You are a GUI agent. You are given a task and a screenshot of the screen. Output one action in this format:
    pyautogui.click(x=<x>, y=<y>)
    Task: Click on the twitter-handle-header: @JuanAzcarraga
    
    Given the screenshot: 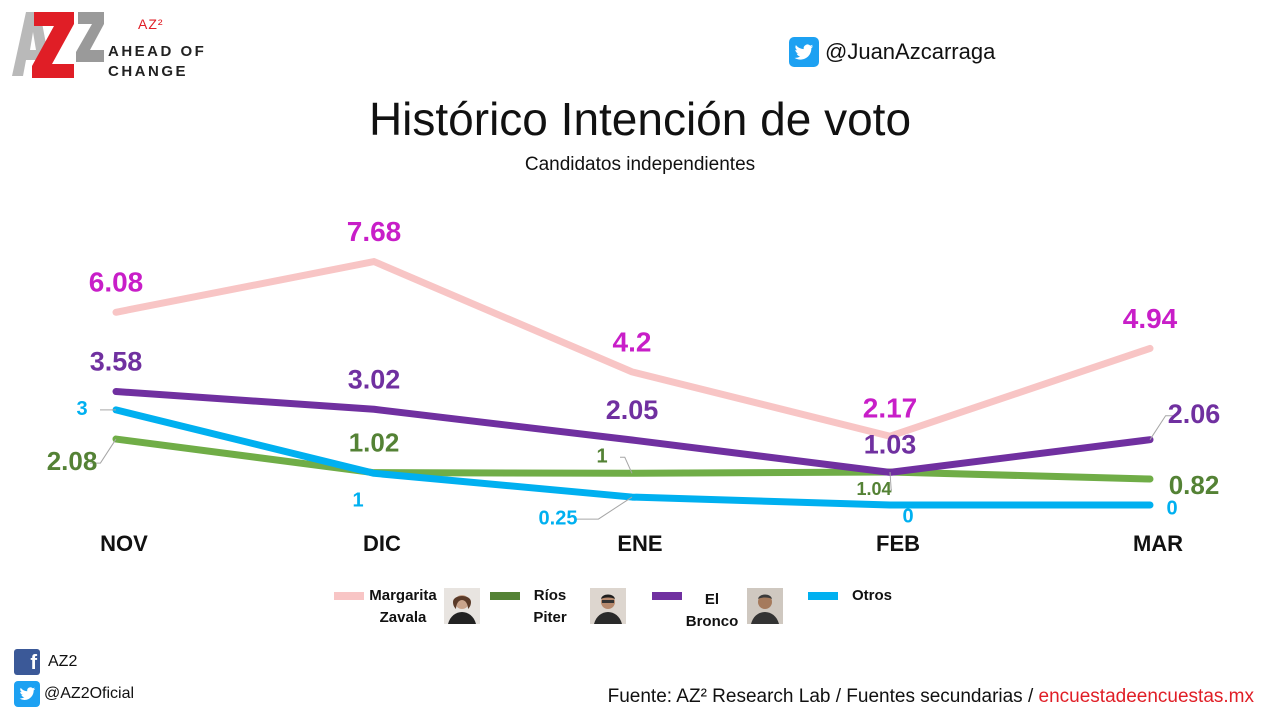 What is the action you would take?
    pyautogui.click(x=892, y=52)
    